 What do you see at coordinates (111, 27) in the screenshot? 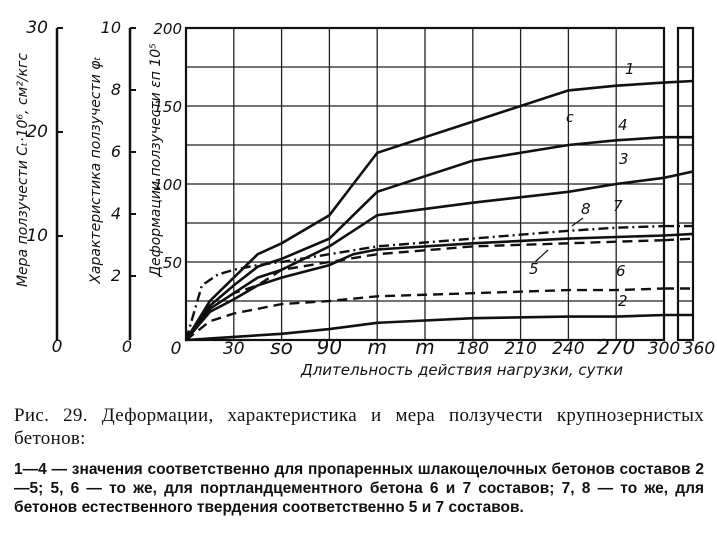
I see `axis-creep-characteristic-tick-label: 10` at bounding box center [111, 27].